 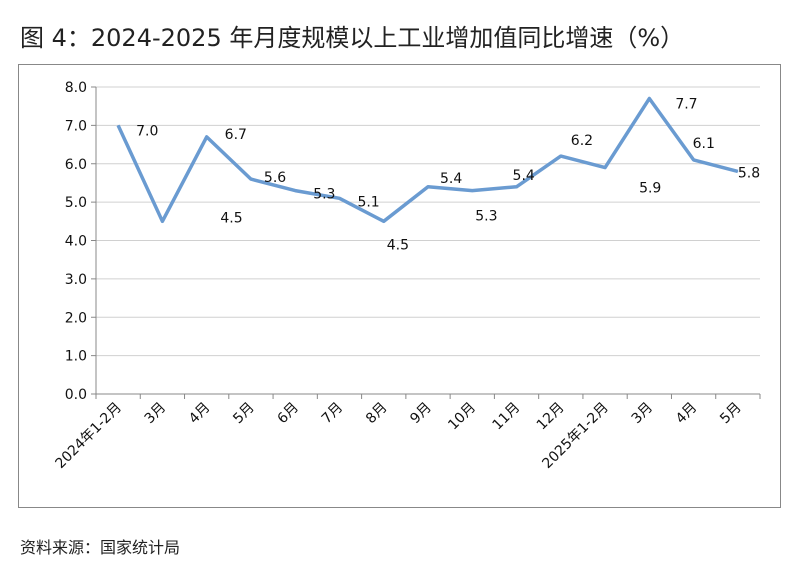 What do you see at coordinates (749, 173) in the screenshot?
I see `data-label: 5.8` at bounding box center [749, 173].